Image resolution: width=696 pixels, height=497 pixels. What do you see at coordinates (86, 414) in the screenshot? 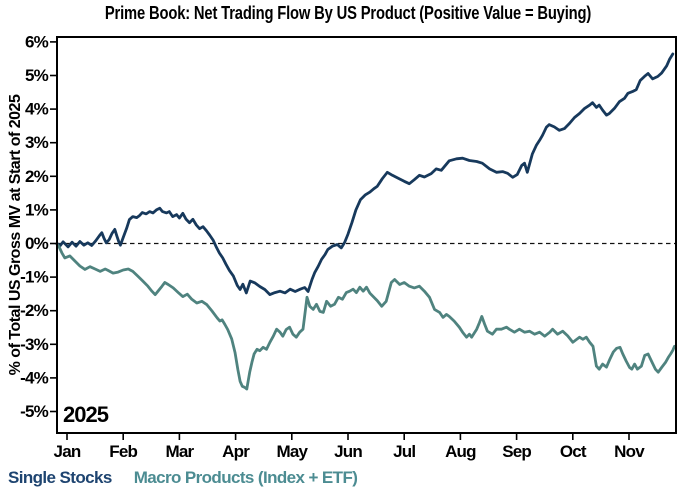
I see `year-annotation: 2025` at bounding box center [86, 414].